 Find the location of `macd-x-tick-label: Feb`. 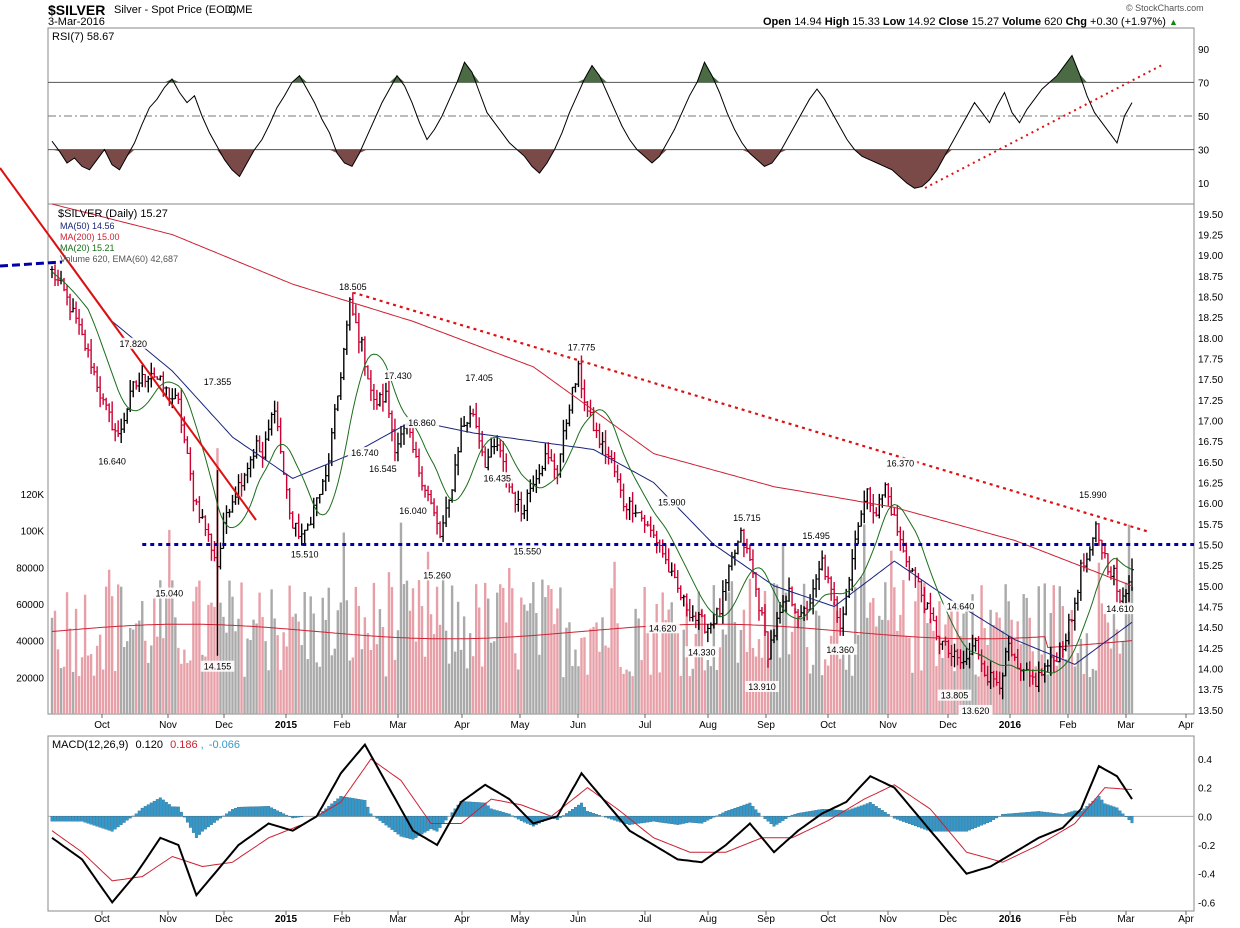

macd-x-tick-label: Feb is located at coordinates (342, 919).